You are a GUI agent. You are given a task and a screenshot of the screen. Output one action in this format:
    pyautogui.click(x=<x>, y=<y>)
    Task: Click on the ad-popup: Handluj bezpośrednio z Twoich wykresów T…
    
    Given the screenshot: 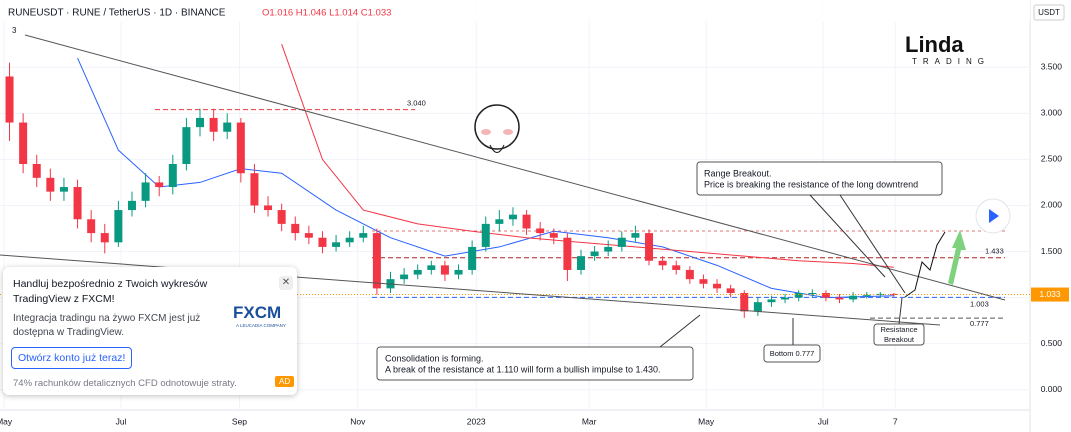 What is the action you would take?
    pyautogui.click(x=150, y=331)
    